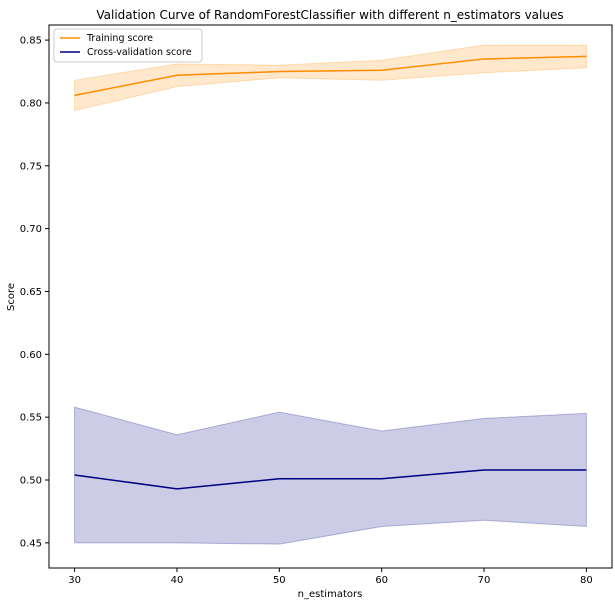 This screenshot has height=605, width=615. What do you see at coordinates (31, 166) in the screenshot?
I see `y-tick-label-0.75: 0.75` at bounding box center [31, 166].